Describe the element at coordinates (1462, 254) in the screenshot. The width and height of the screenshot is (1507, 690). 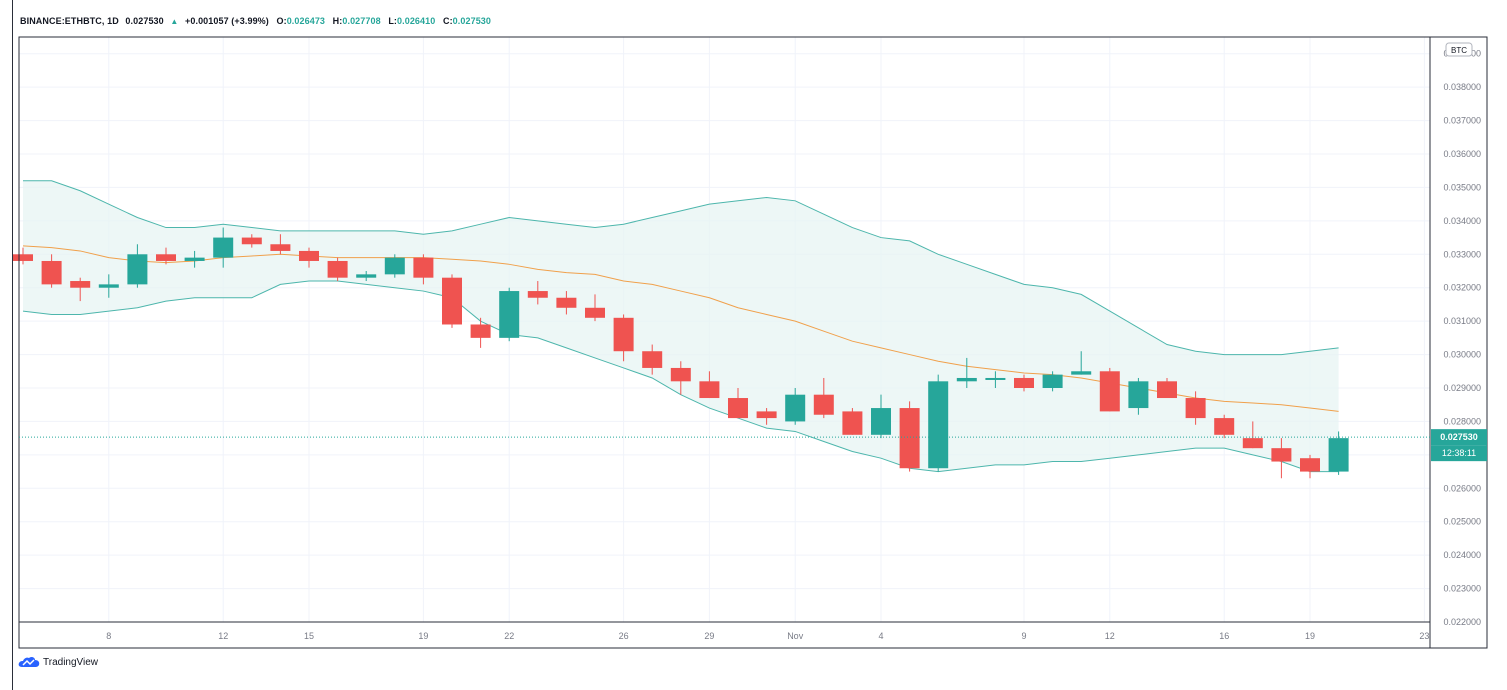
I see `y-tick-label: 0.033000` at that location.